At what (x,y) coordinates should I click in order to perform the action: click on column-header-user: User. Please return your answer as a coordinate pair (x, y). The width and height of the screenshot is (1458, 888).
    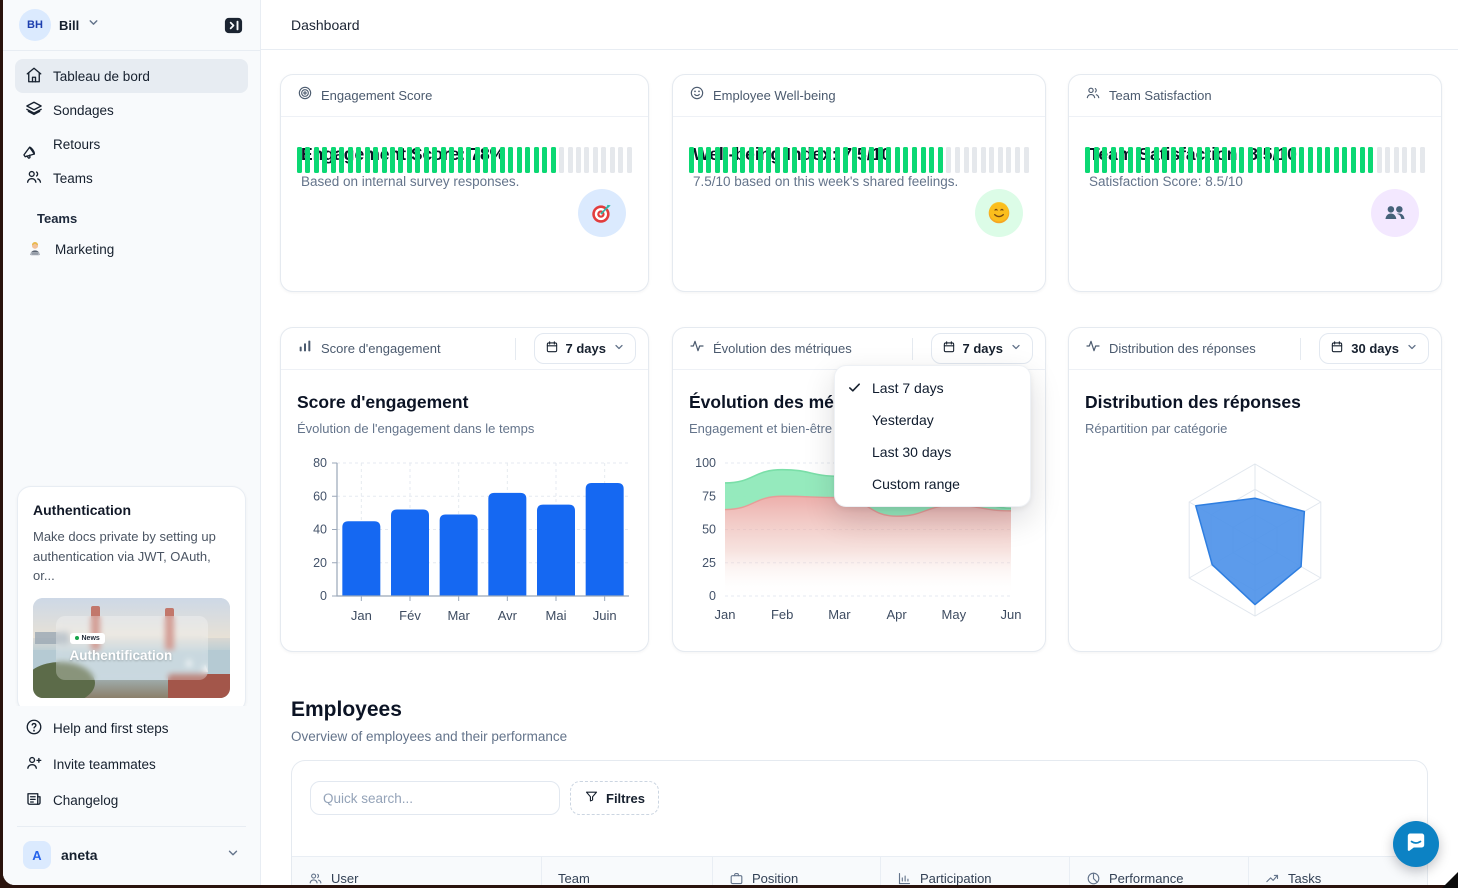
    Looking at the image, I should click on (417, 871).